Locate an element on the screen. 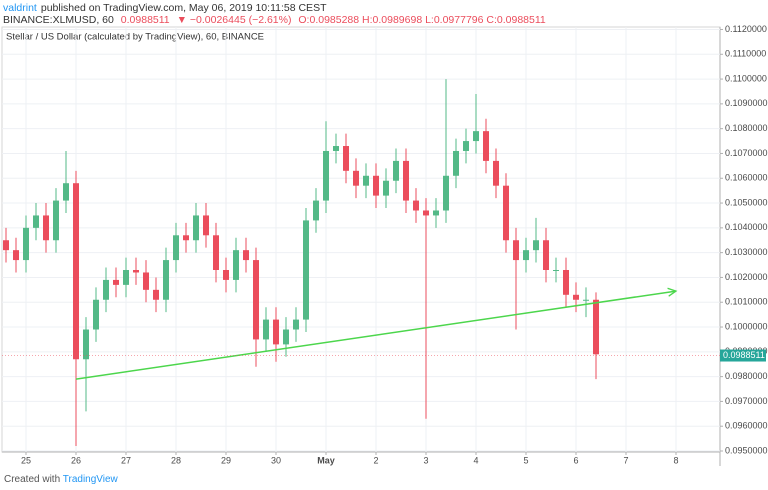  x-tick-label: 27 is located at coordinates (126, 460).